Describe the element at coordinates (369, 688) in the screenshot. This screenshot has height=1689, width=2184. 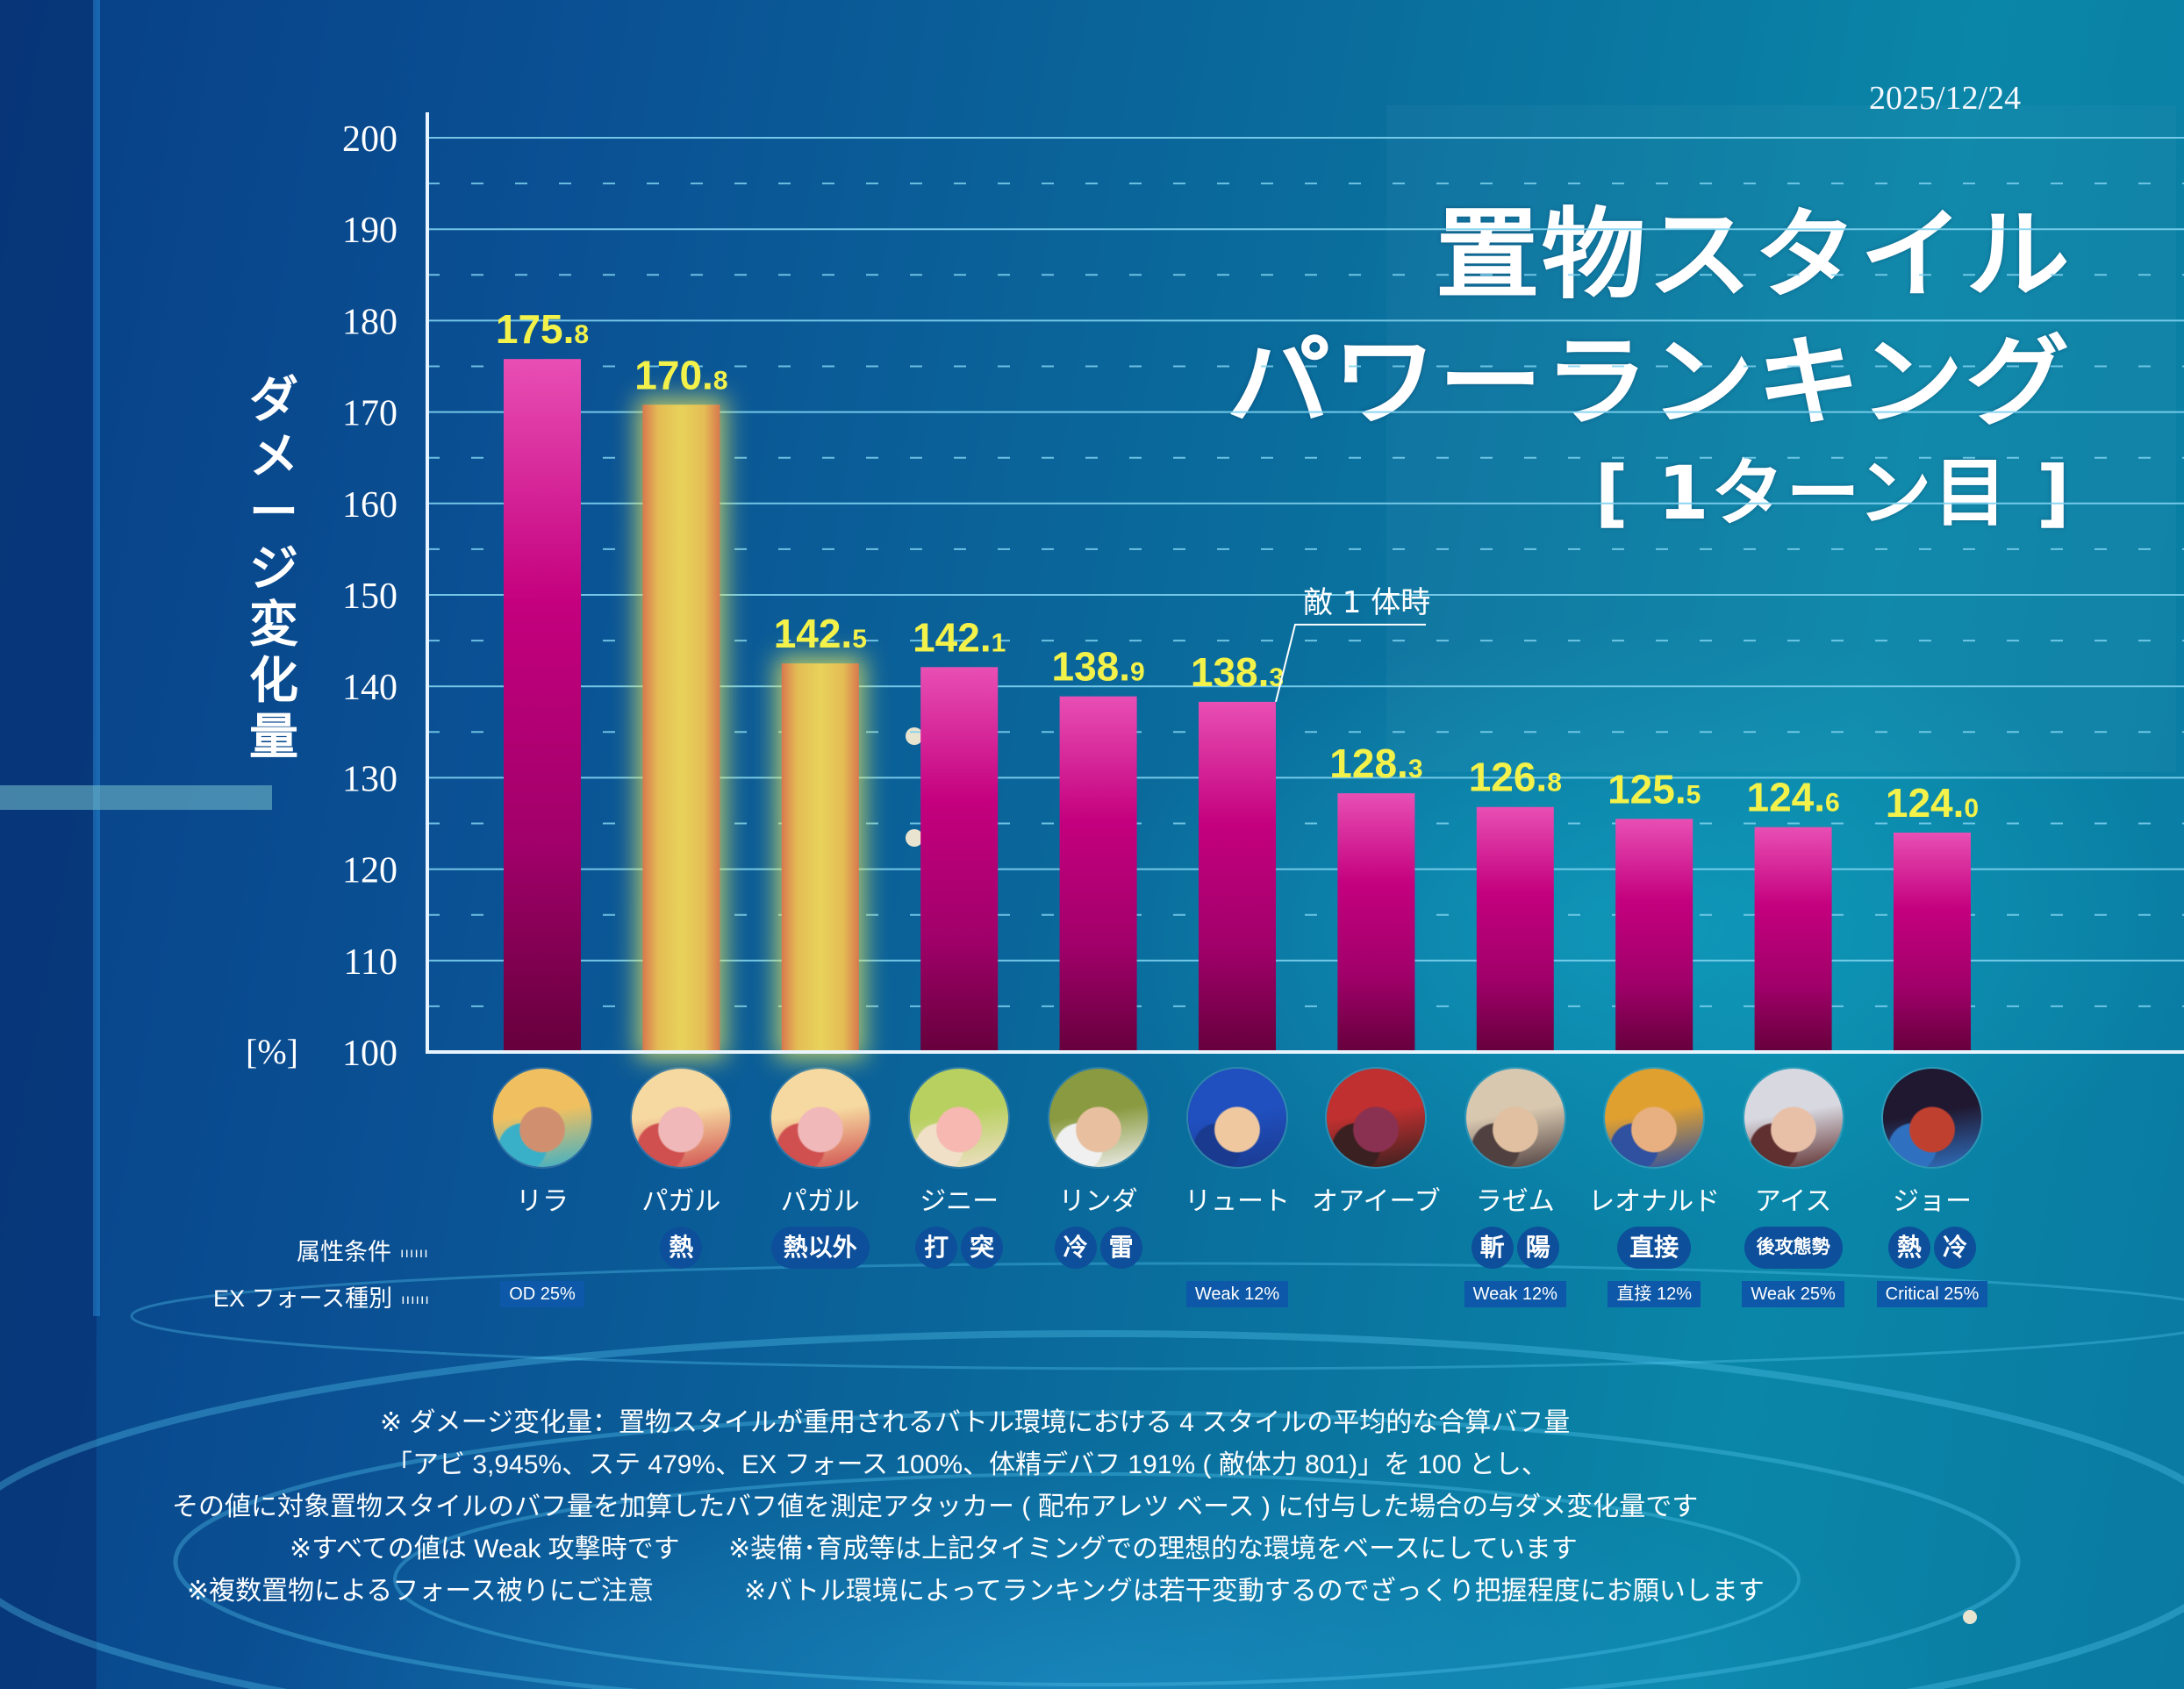
I see `y-tick-label: 140` at that location.